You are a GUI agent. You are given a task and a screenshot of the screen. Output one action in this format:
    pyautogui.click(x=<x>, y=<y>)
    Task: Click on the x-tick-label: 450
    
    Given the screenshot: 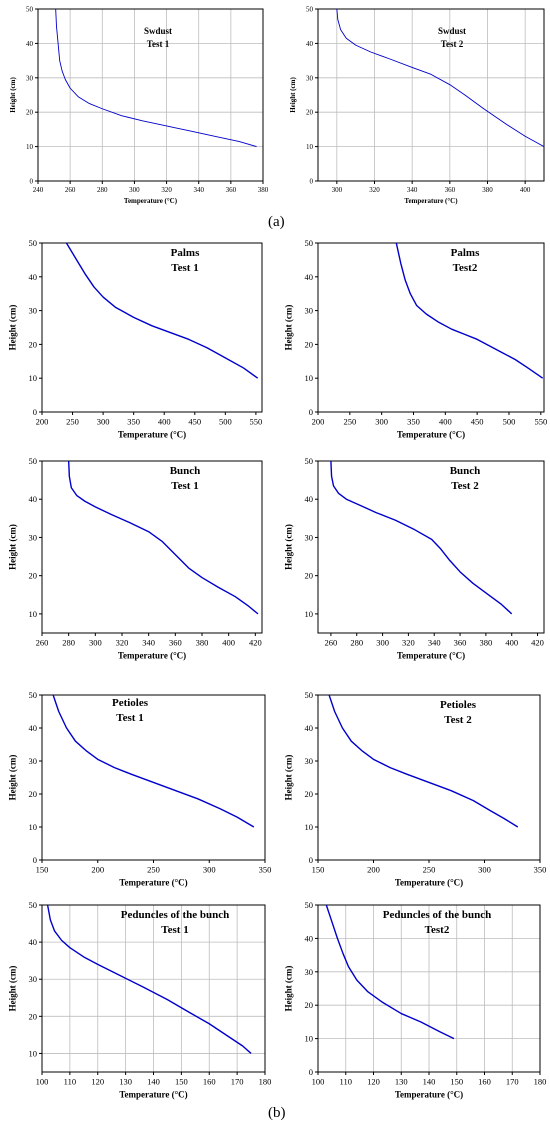 What is the action you would take?
    pyautogui.click(x=194, y=422)
    